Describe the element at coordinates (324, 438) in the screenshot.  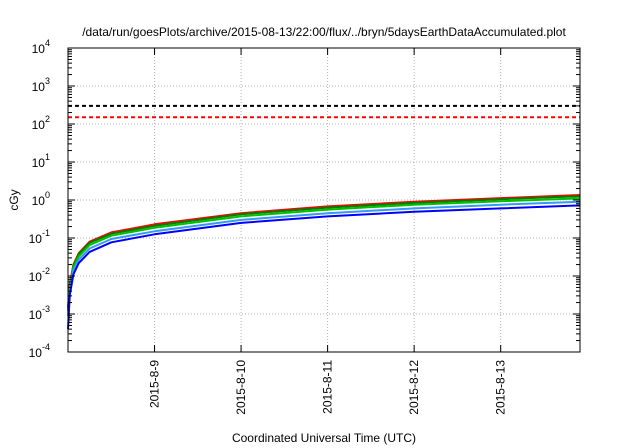
I see `x-axis-label: Coordinated Universal Time (UTC)` at that location.